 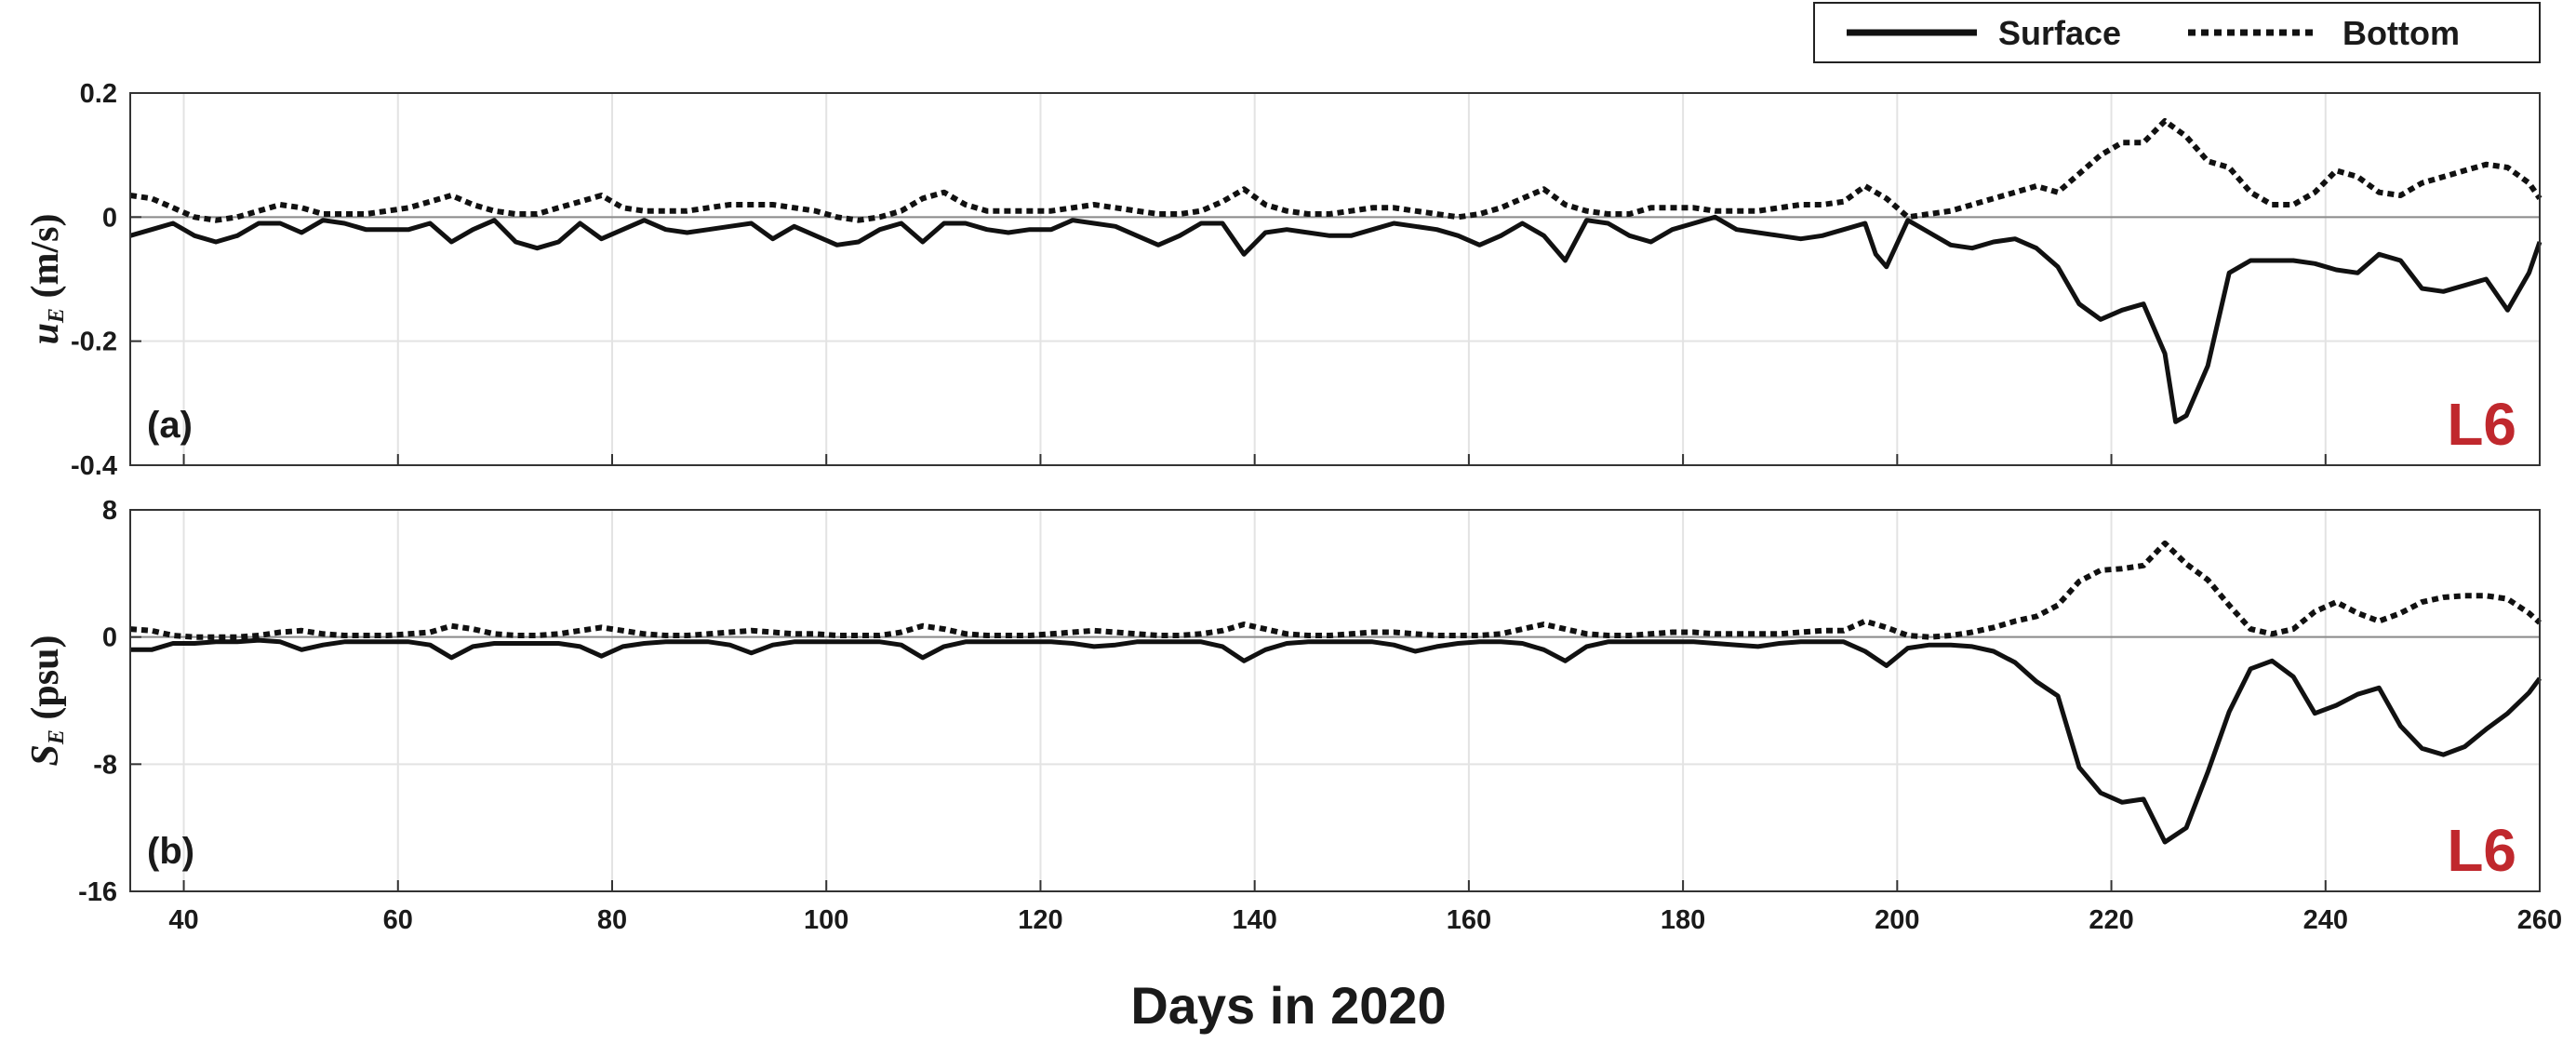 What do you see at coordinates (109, 701) in the screenshot?
I see `panel-b-ytick-labels: -16 -8 0 8` at bounding box center [109, 701].